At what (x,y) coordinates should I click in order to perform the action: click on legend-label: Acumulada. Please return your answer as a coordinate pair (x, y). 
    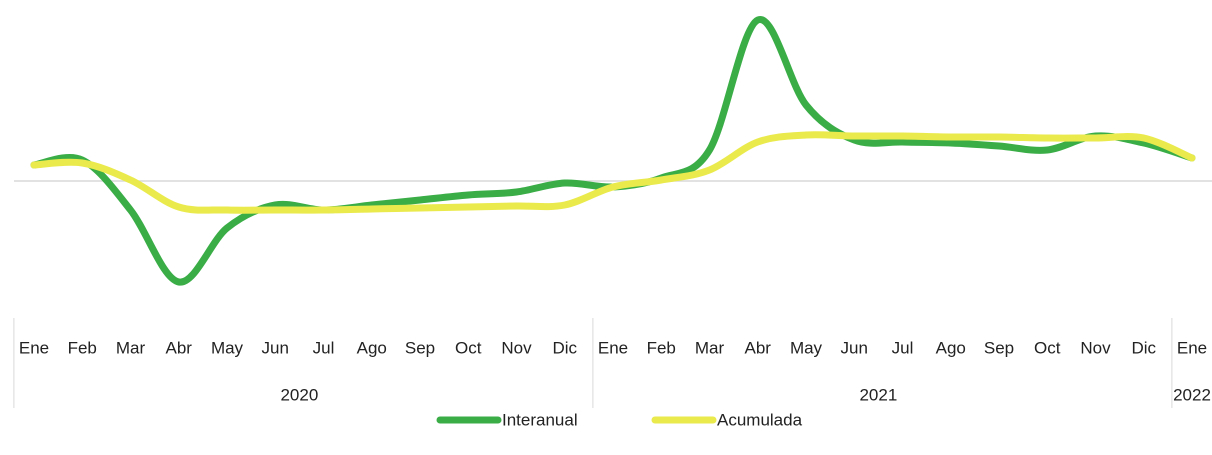
    Looking at the image, I should click on (760, 419).